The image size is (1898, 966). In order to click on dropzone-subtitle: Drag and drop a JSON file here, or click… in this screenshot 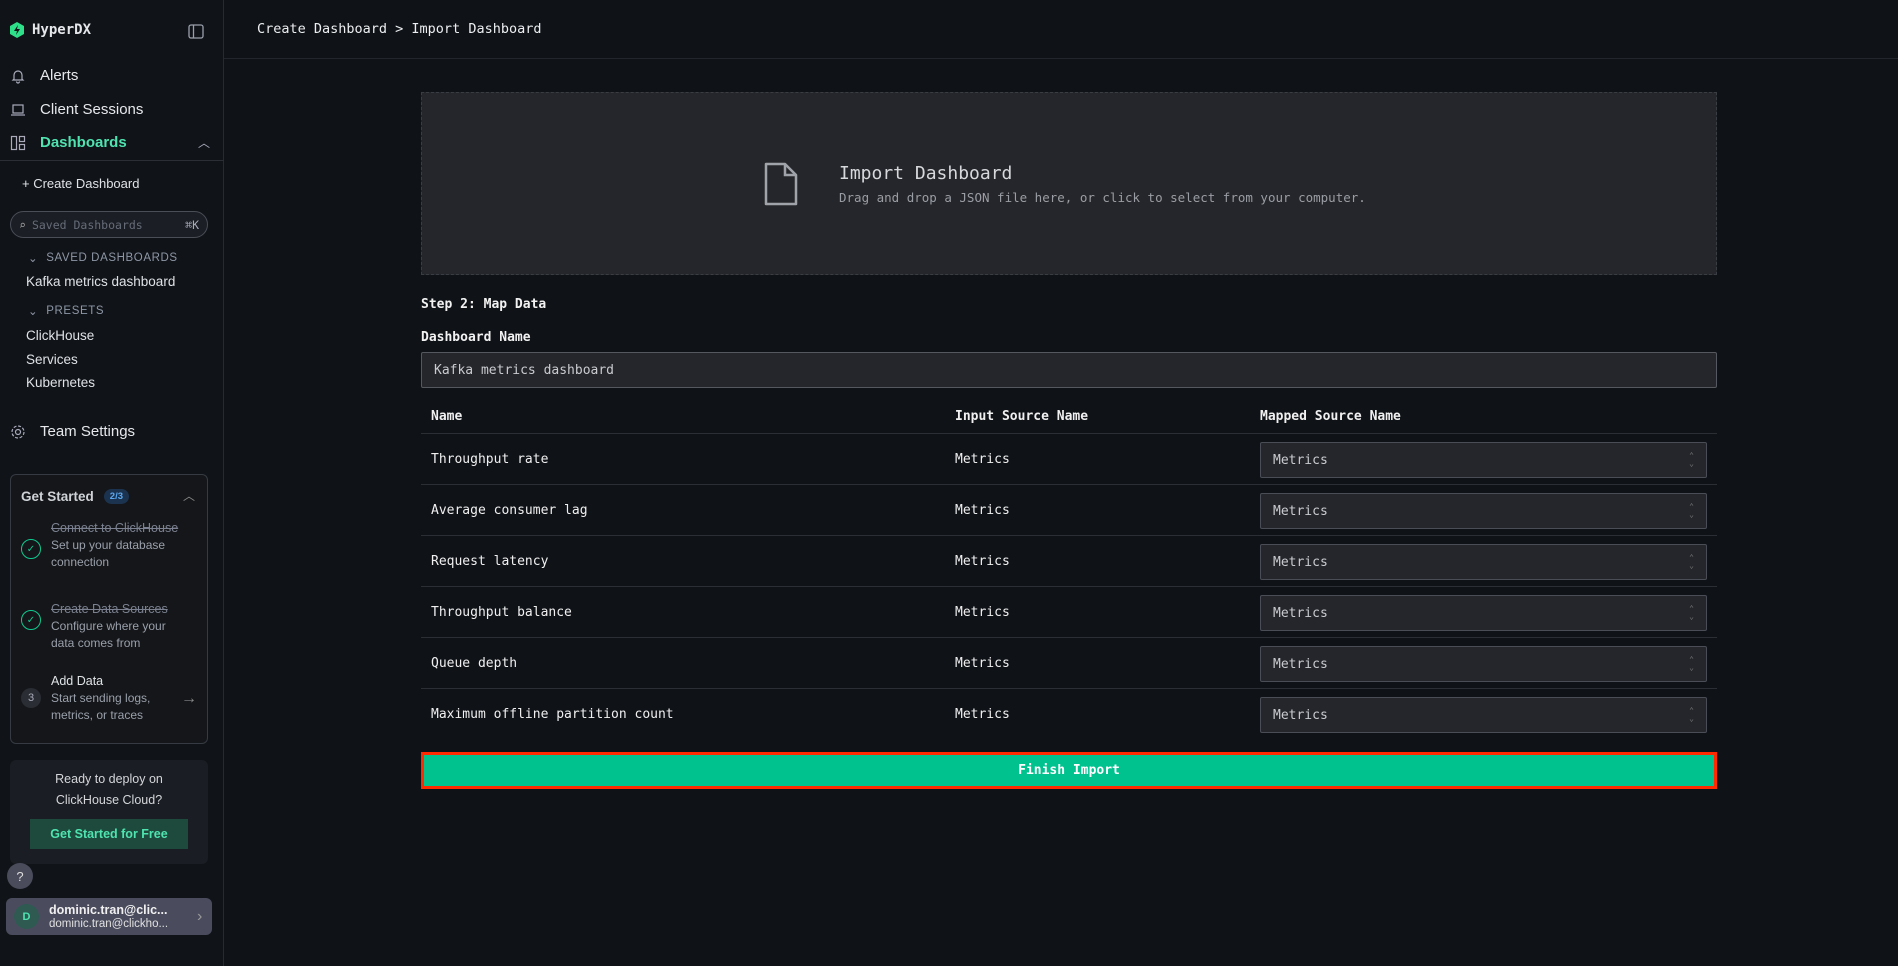, I will do `click(1102, 197)`.